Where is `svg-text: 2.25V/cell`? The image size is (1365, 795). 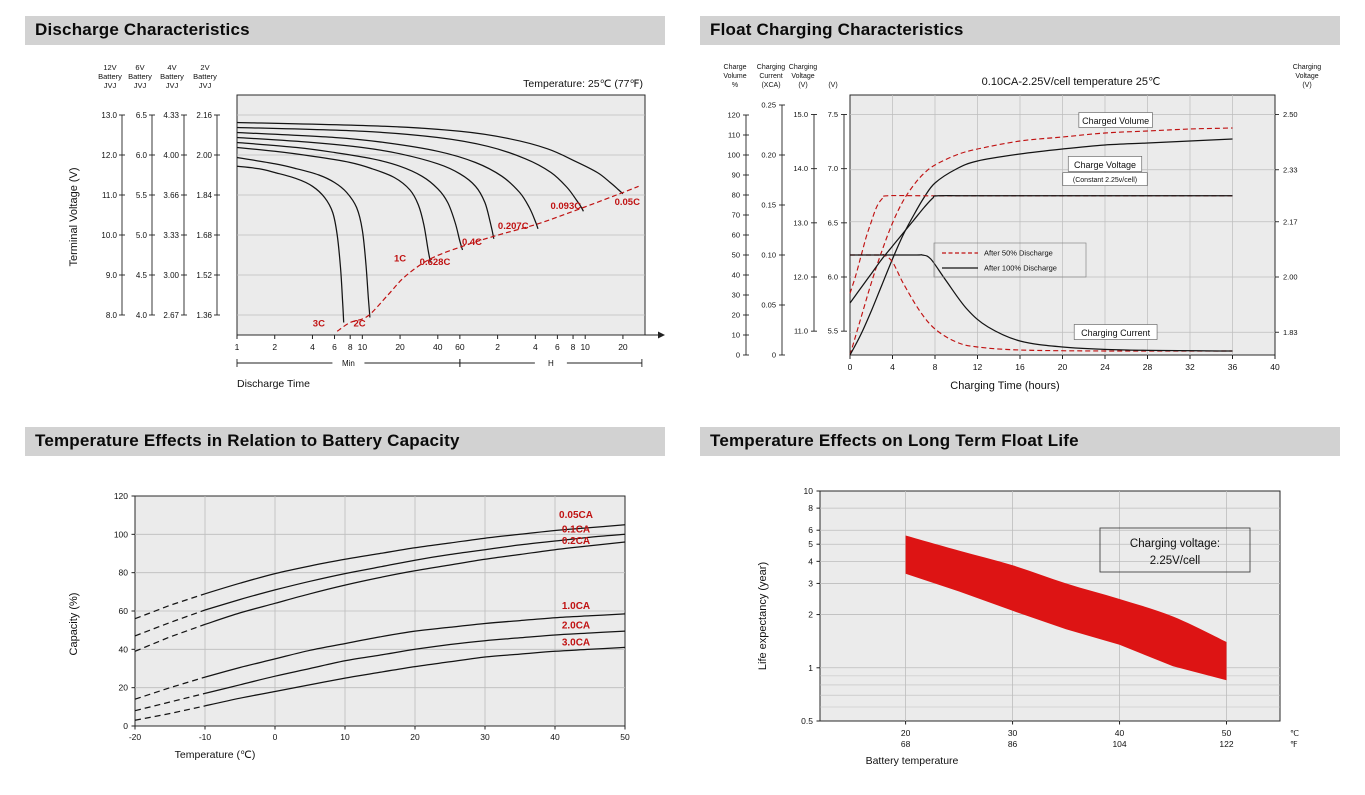
svg-text: 2.25V/cell is located at coordinates (1175, 561).